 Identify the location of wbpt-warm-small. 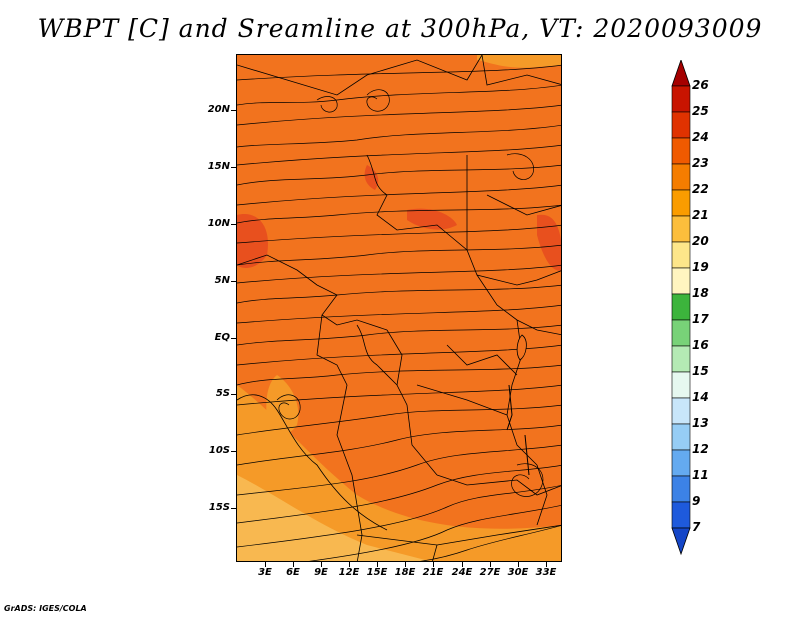
(371, 177).